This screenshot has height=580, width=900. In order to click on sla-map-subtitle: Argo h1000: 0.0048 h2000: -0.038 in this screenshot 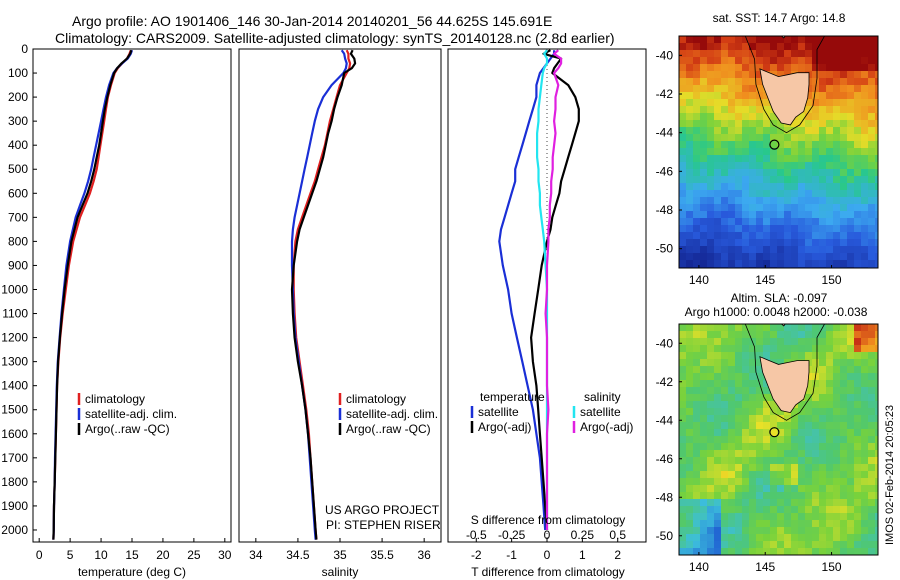, I will do `click(776, 312)`.